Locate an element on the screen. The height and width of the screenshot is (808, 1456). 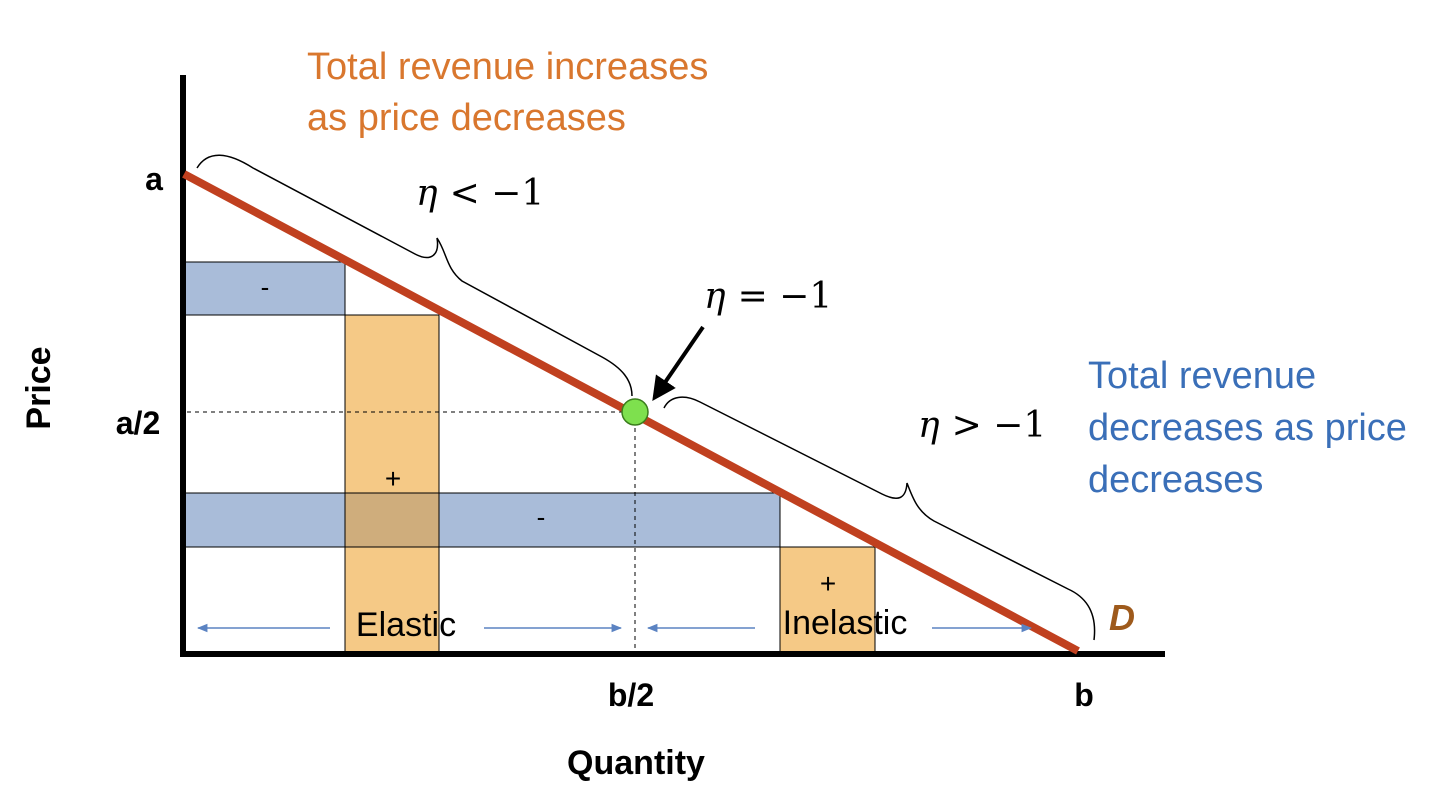
elastic-region-label: Elastic is located at coordinates (406, 625).